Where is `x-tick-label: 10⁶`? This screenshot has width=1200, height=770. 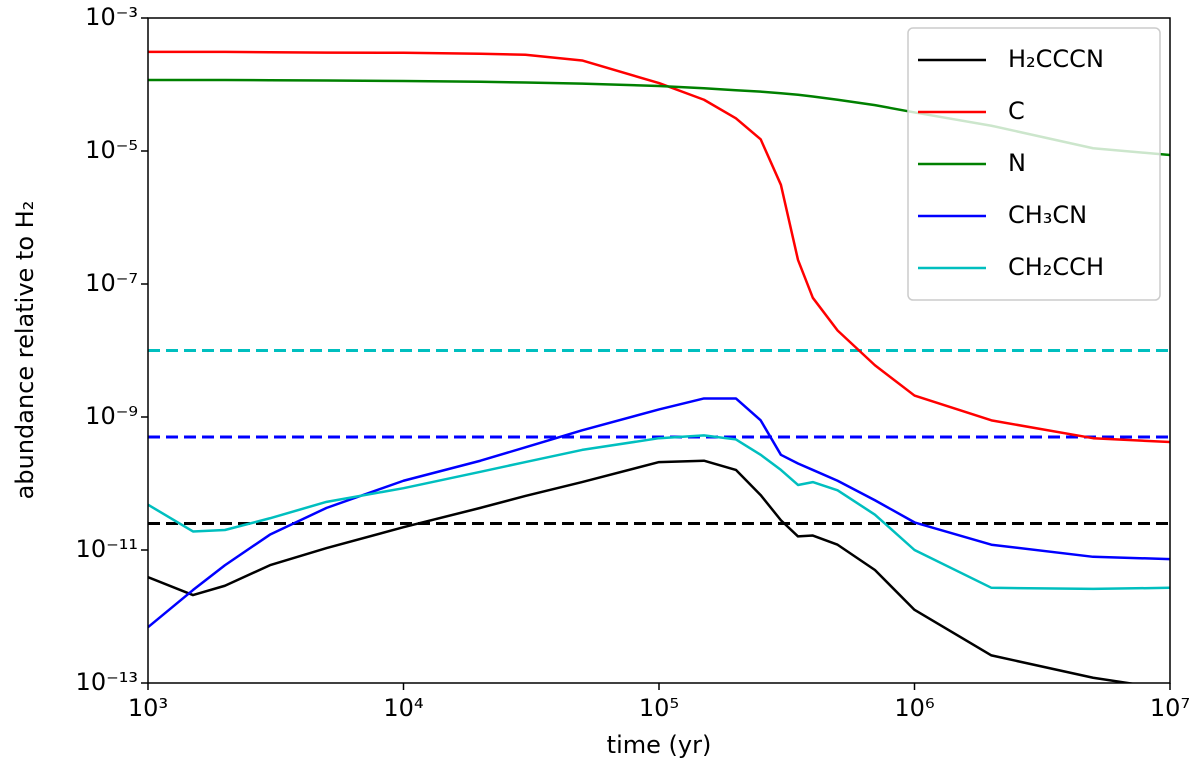
x-tick-label: 10⁶ is located at coordinates (914, 708).